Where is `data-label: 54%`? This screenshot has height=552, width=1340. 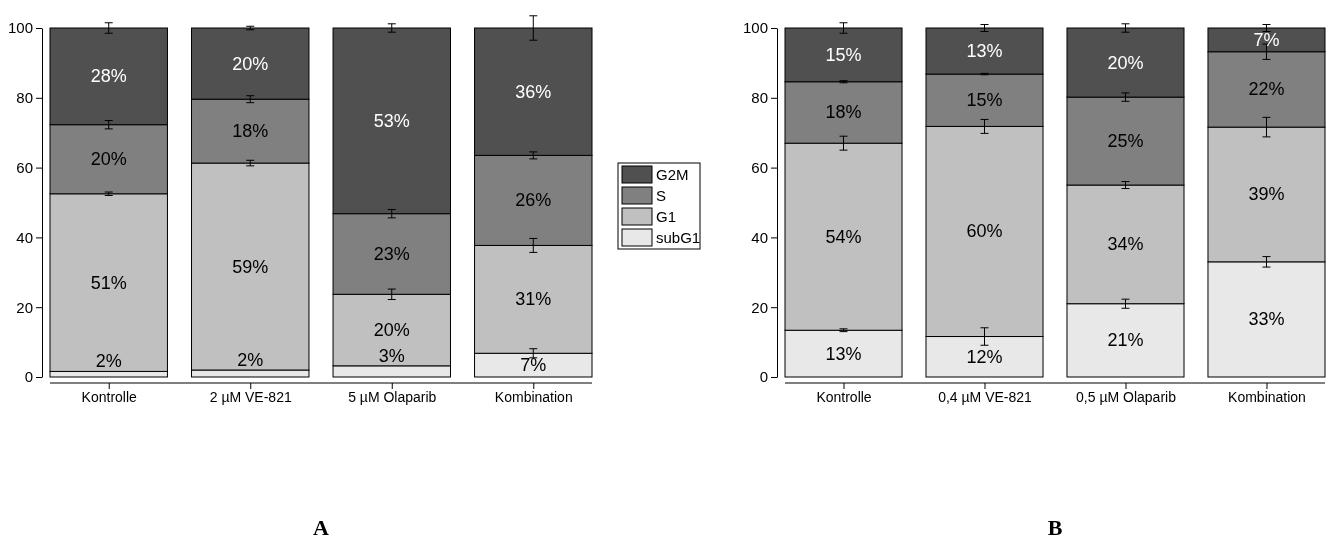
data-label: 54% is located at coordinates (843, 236).